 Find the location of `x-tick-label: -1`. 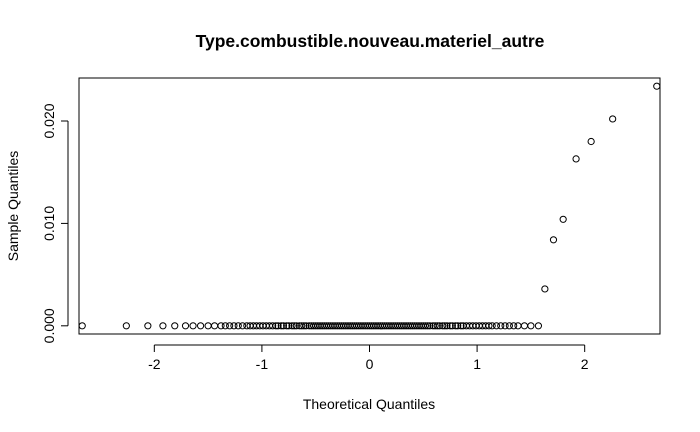

x-tick-label: -1 is located at coordinates (262, 364).